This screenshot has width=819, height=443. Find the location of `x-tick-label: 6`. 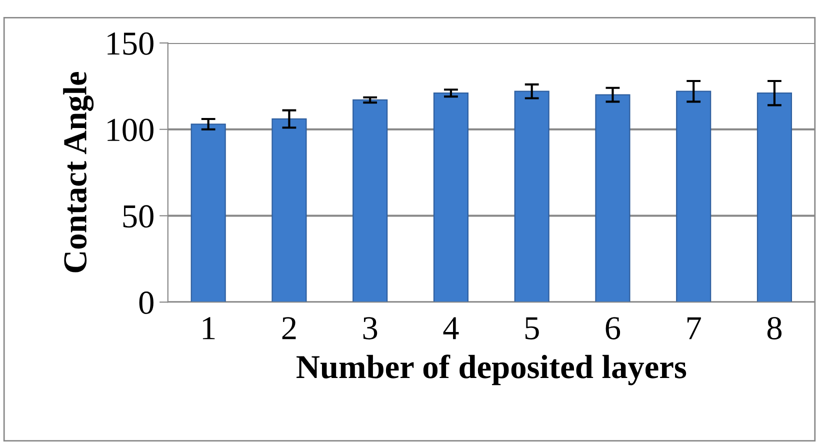

x-tick-label: 6 is located at coordinates (613, 328).